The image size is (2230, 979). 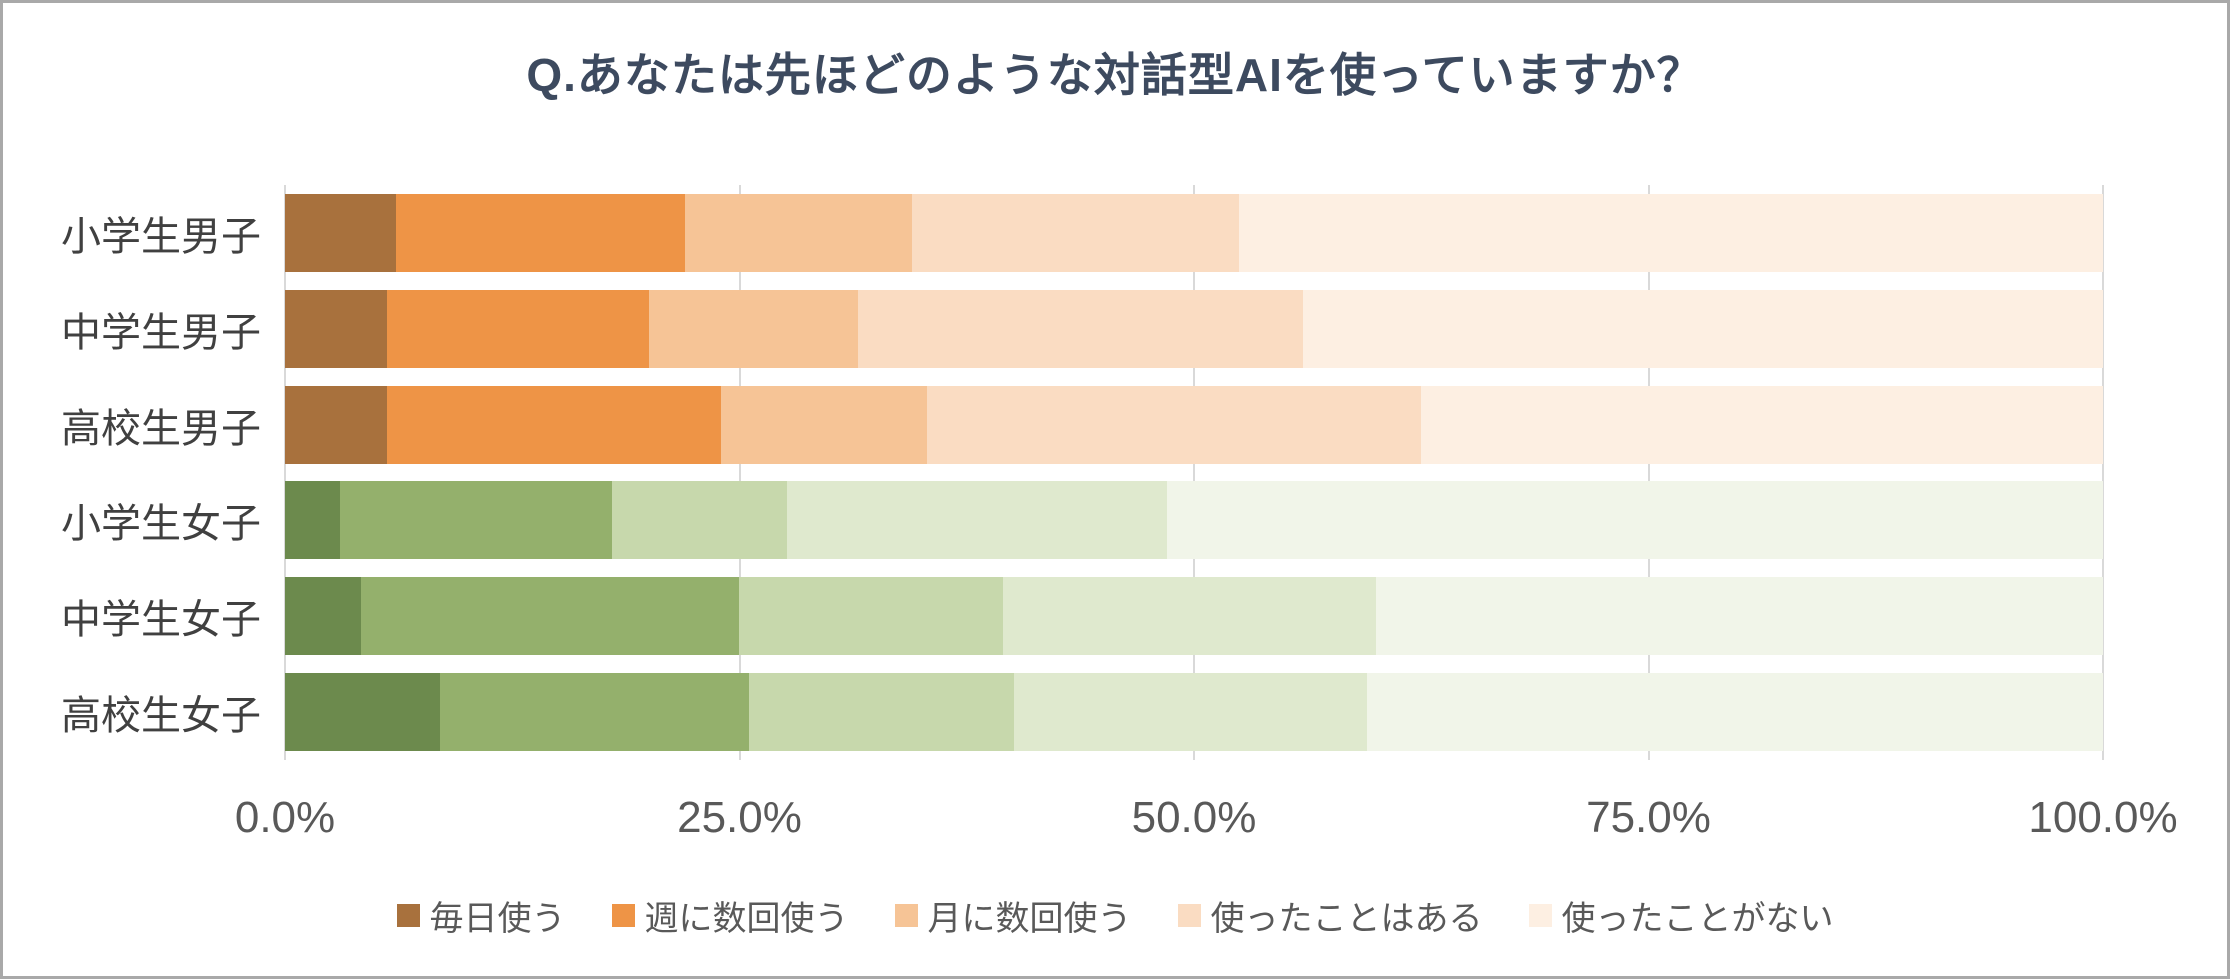 I want to click on legend-label: 使ったことがない, so click(x=1697, y=919).